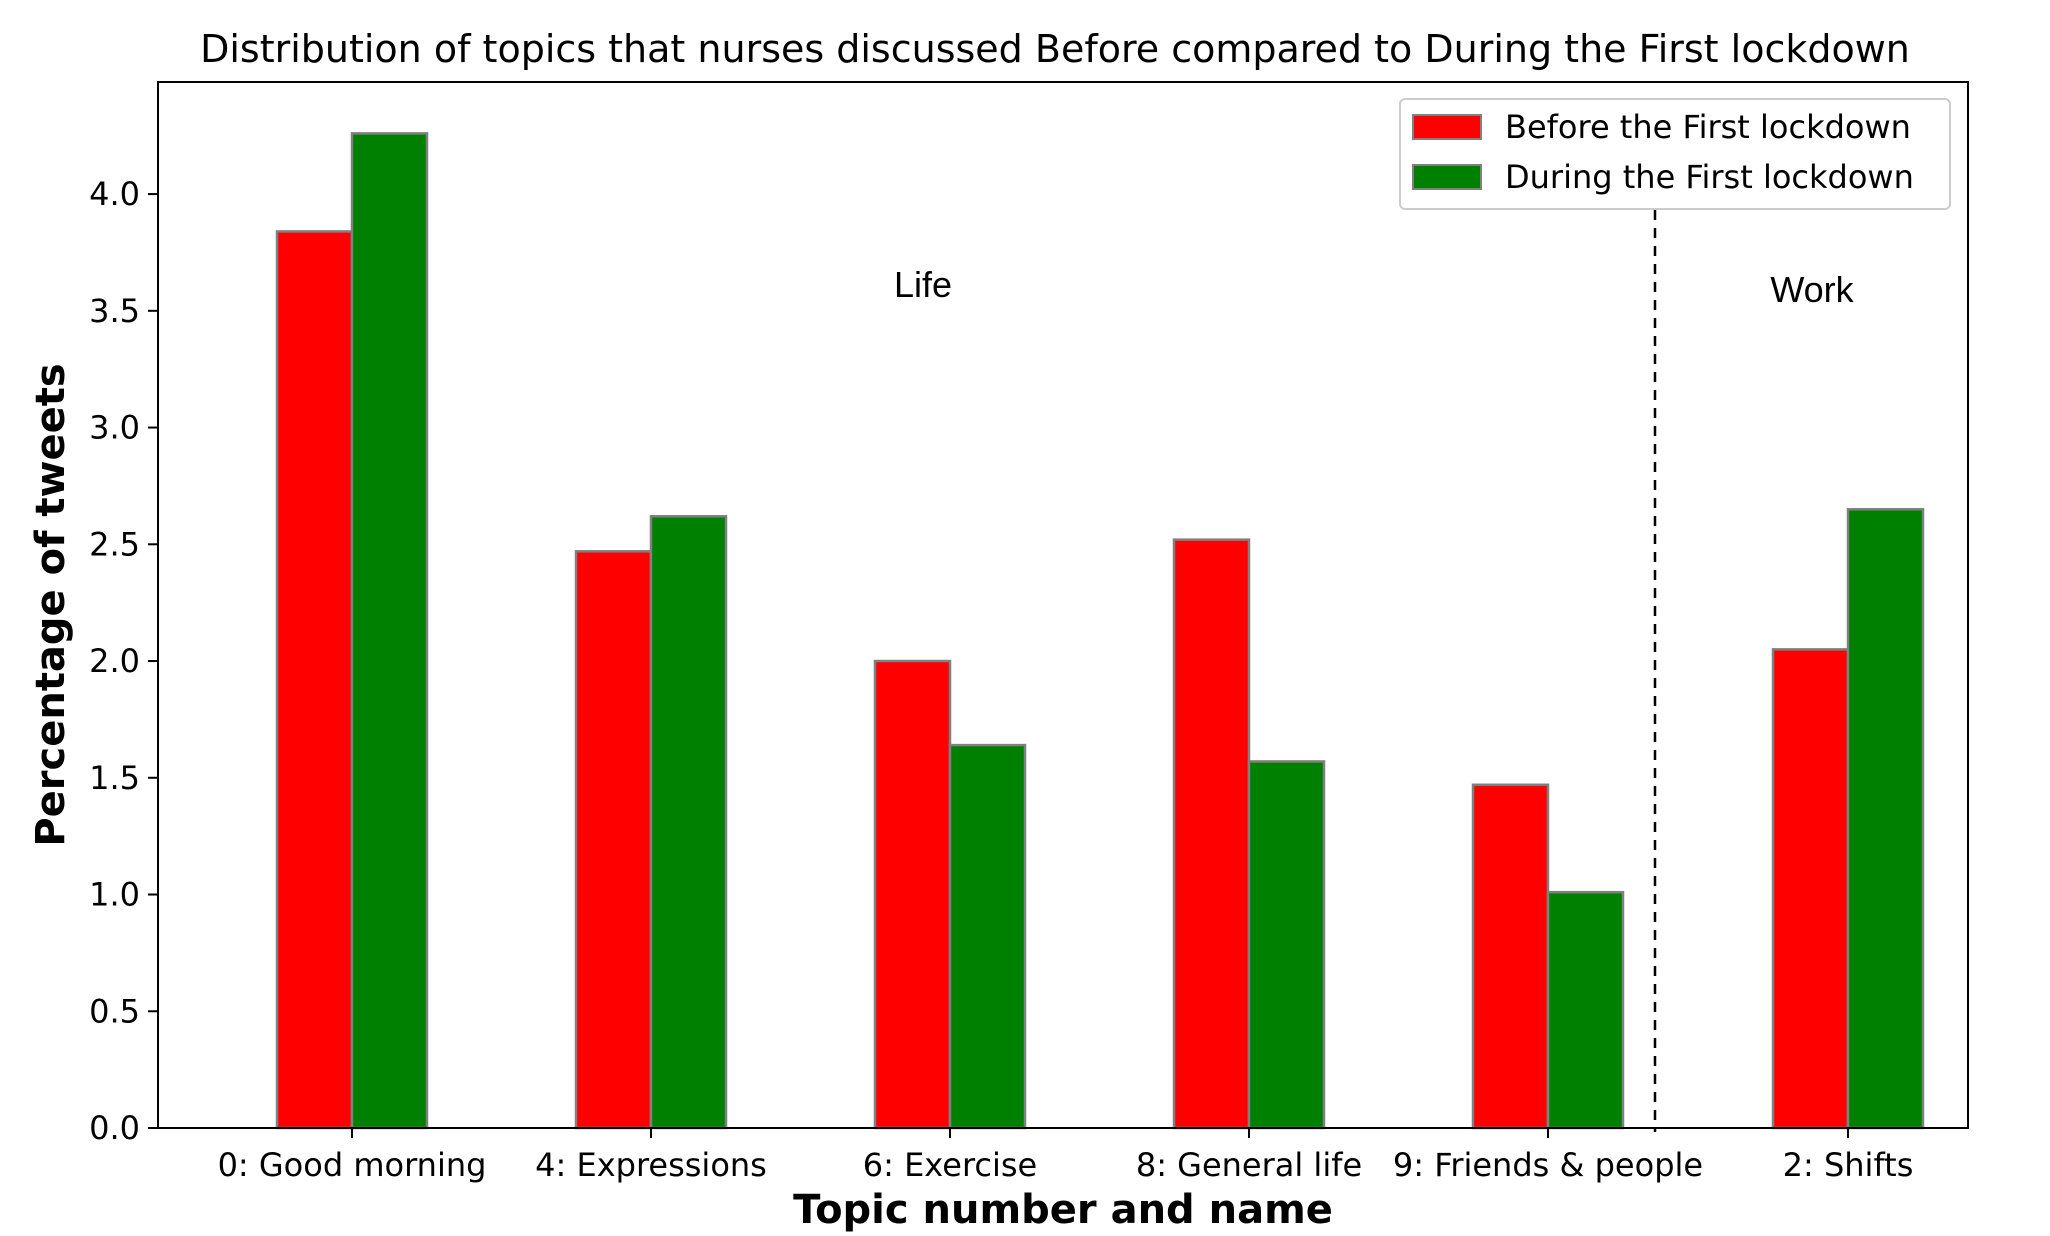  I want to click on y-tick-label-8: 4.0, so click(114, 194).